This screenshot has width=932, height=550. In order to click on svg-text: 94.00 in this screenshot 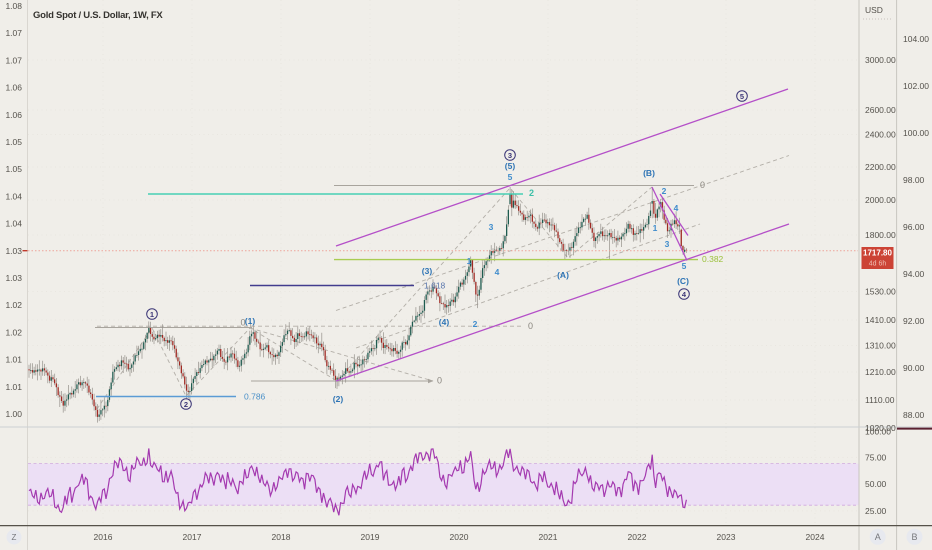, I will do `click(914, 274)`.